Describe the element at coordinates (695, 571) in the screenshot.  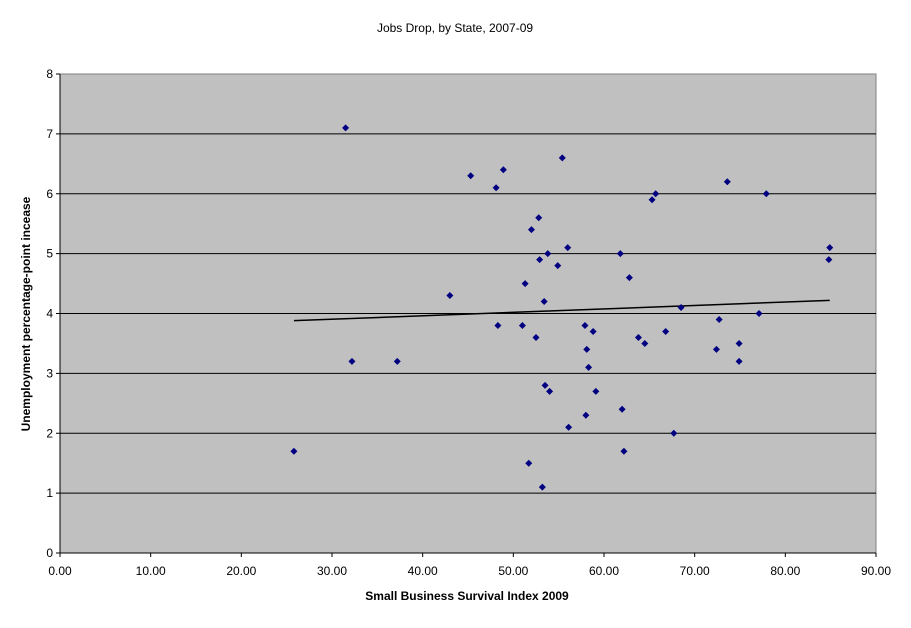
I see `x-tick-label: 70.00` at that location.